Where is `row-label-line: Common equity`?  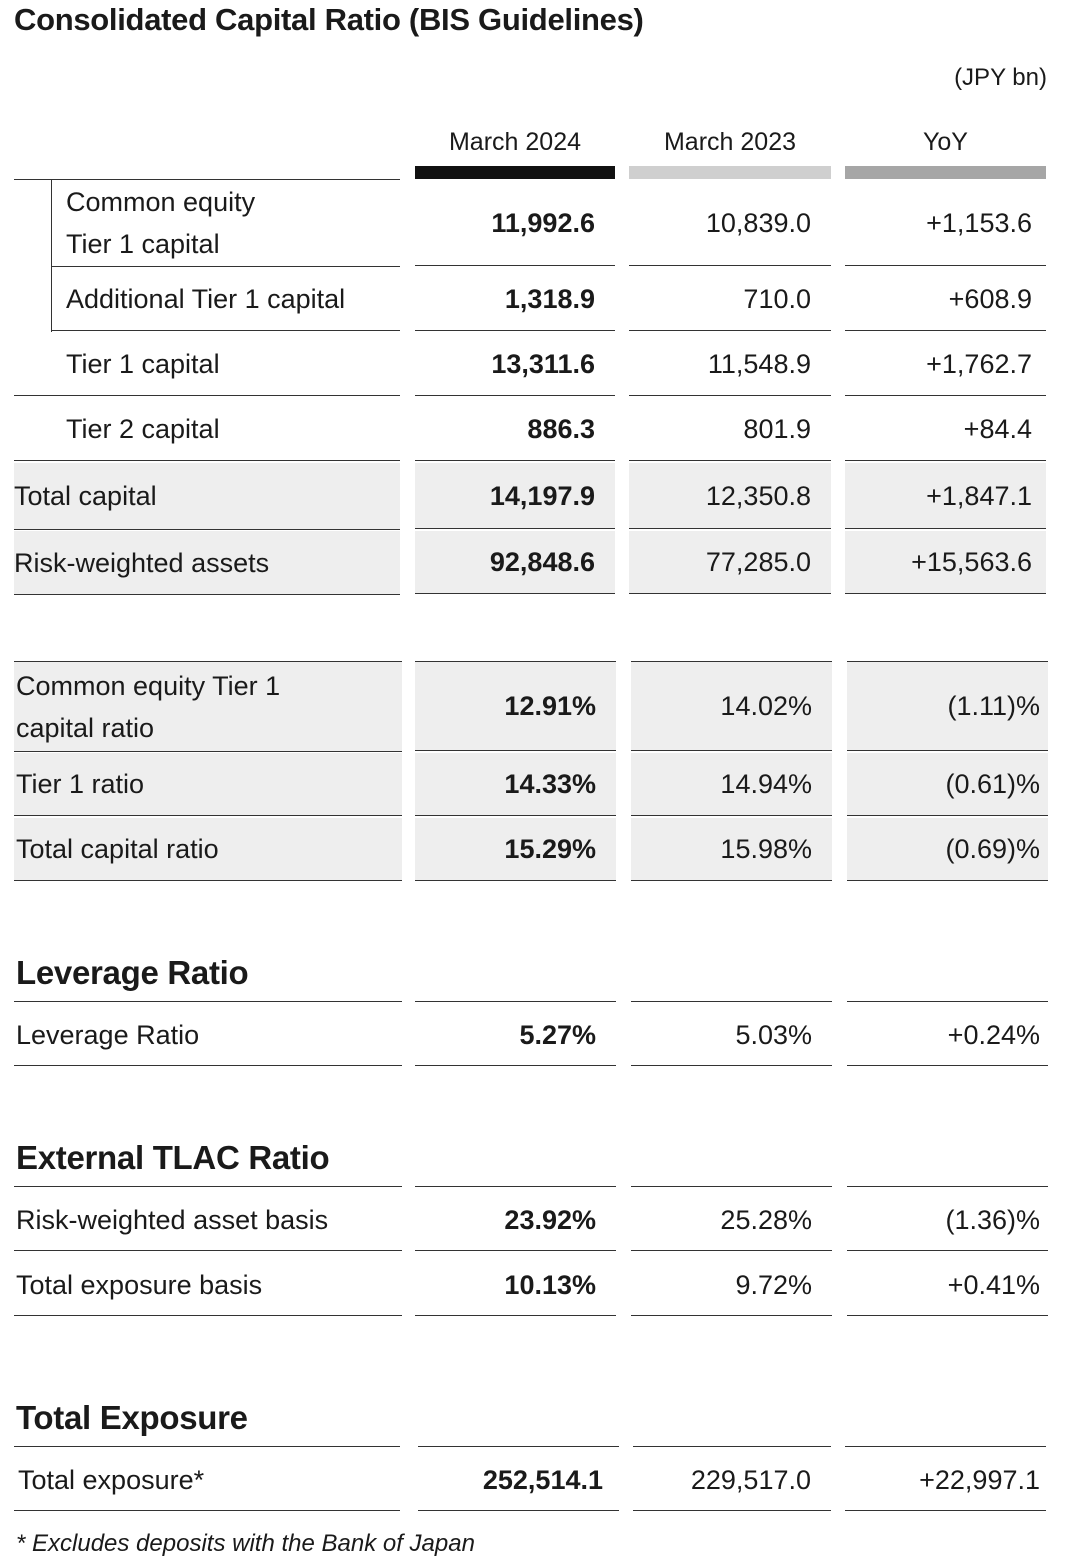
row-label-line: Common equity is located at coordinates (161, 202).